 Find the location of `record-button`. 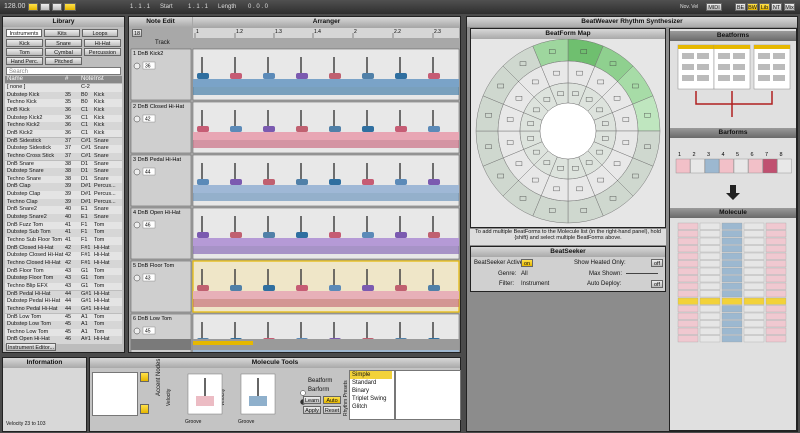

record-button is located at coordinates (57, 7).